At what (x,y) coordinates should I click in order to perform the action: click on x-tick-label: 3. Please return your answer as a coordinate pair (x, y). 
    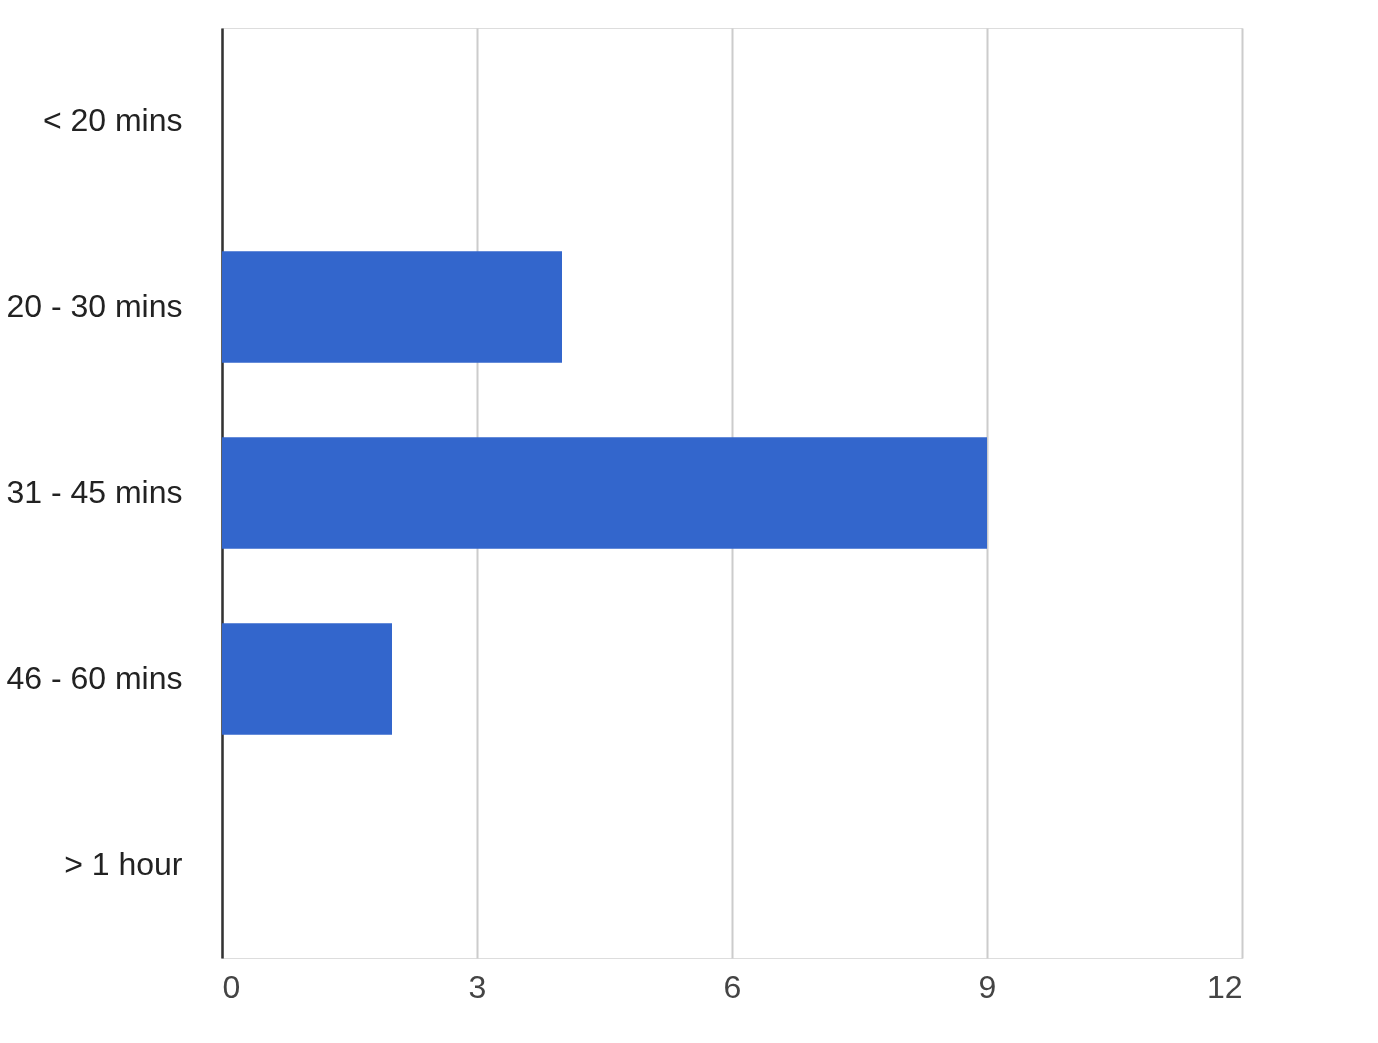
    Looking at the image, I should click on (477, 986).